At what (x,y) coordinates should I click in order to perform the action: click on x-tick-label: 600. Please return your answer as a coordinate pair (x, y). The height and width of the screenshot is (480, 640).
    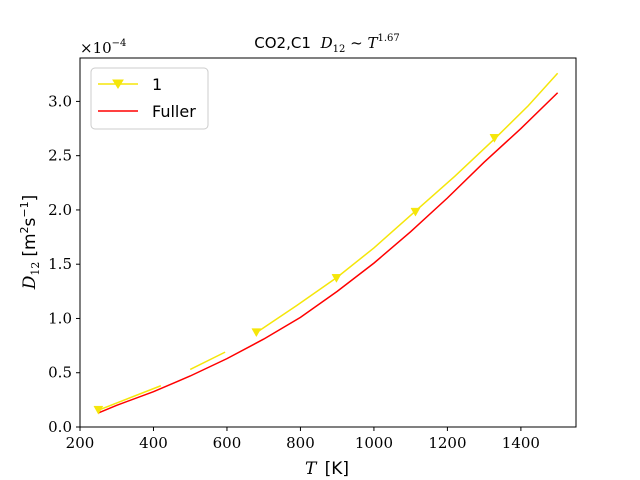
    Looking at the image, I should click on (227, 443).